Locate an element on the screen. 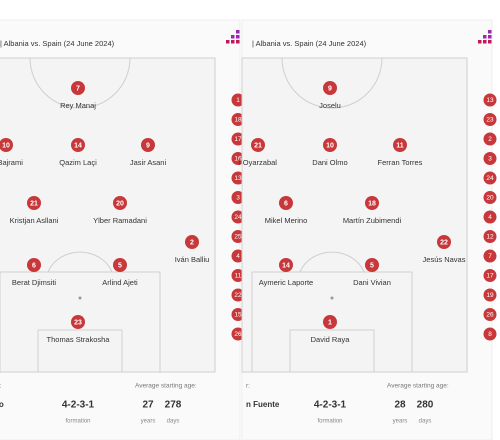 The width and height of the screenshot is (500, 440). player-number: 5 is located at coordinates (372, 265).